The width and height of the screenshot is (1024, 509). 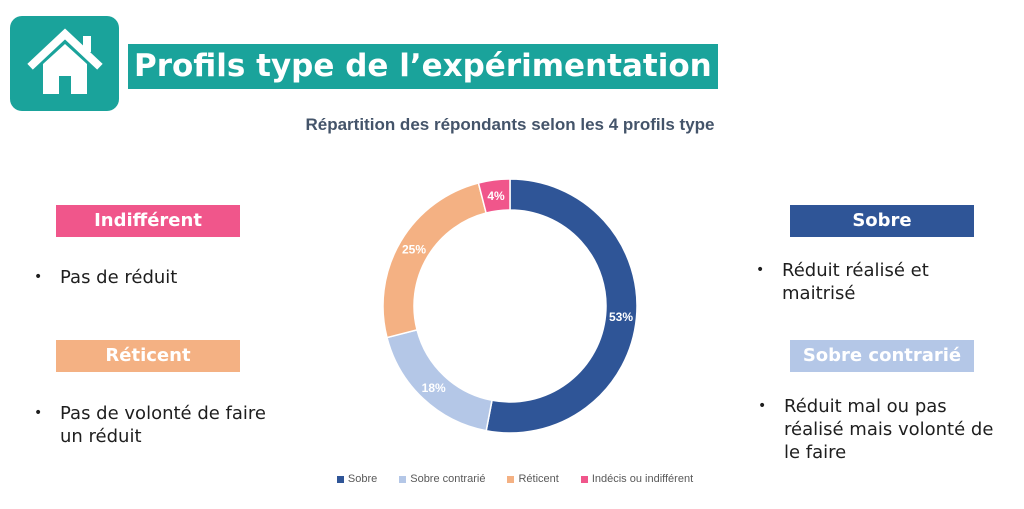 What do you see at coordinates (414, 250) in the screenshot?
I see `donut-data-label-reticent: 25%` at bounding box center [414, 250].